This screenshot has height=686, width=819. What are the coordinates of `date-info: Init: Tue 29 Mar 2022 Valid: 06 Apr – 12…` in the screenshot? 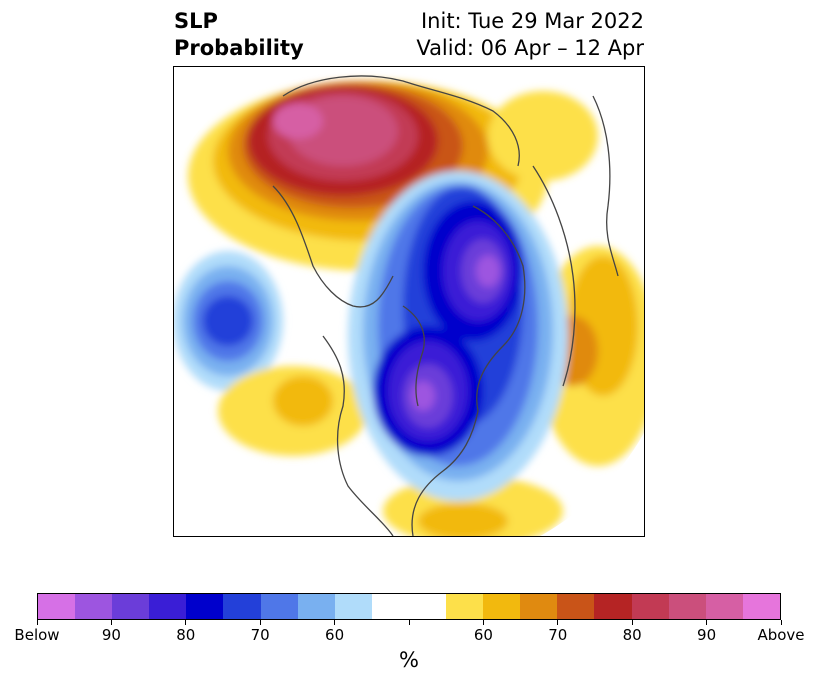 It's located at (530, 35).